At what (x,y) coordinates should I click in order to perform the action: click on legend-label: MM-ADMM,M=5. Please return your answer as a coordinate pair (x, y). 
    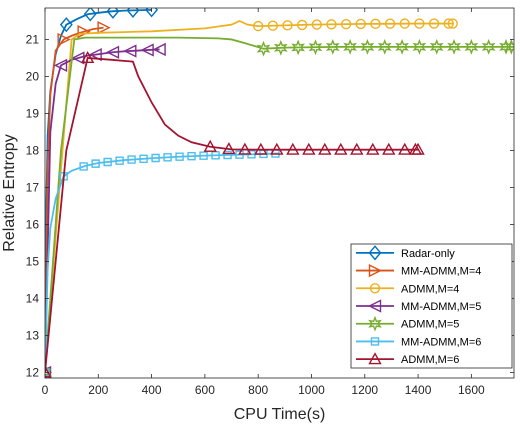
    Looking at the image, I should click on (441, 307).